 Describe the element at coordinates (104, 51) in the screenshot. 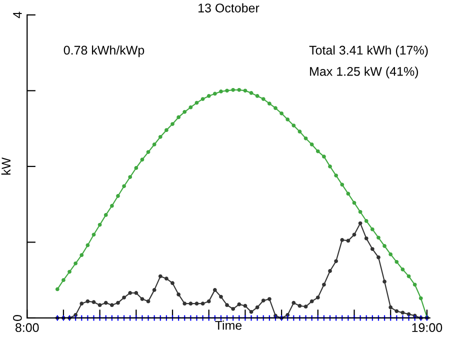

I see `annotation: 0.78 kWh/kWp` at that location.